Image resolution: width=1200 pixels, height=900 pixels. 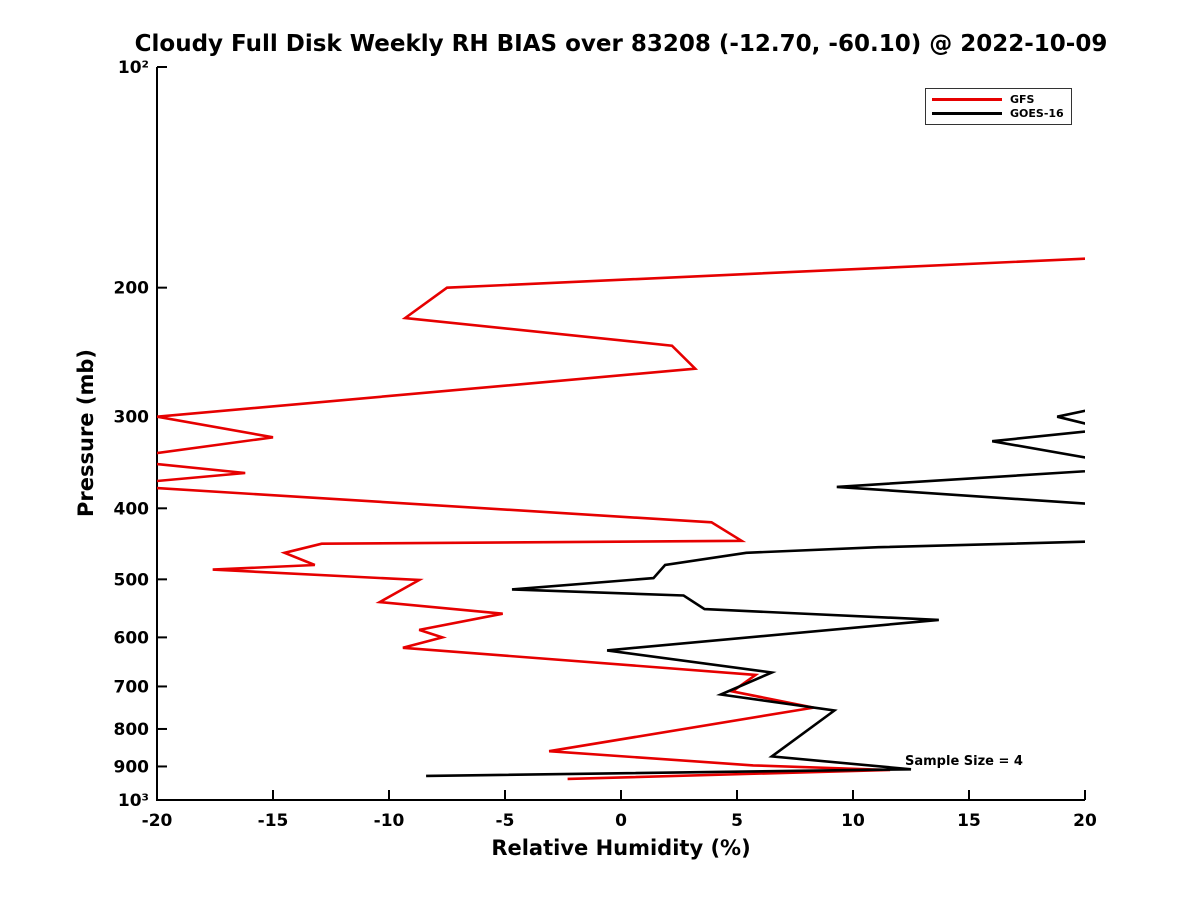 I want to click on x-tick-label: -15, so click(x=273, y=821).